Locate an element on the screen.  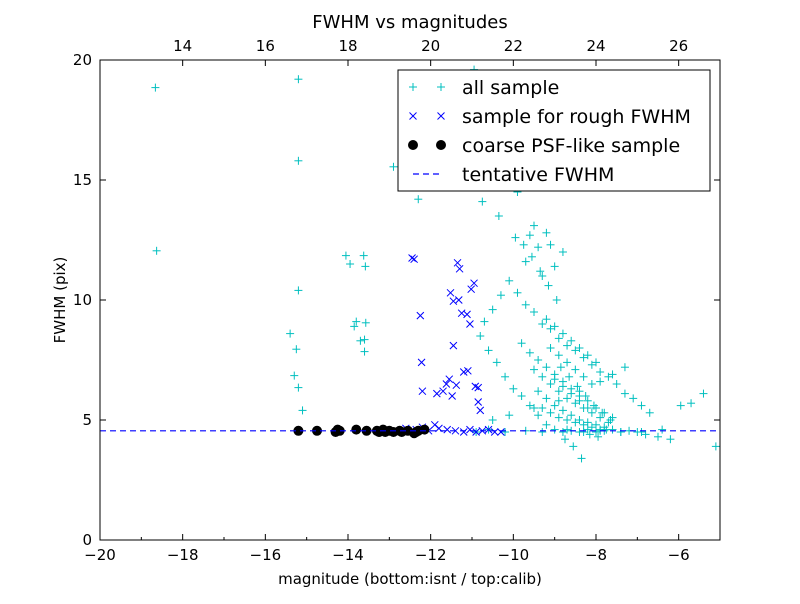
legend-label: all sample is located at coordinates (510, 88).